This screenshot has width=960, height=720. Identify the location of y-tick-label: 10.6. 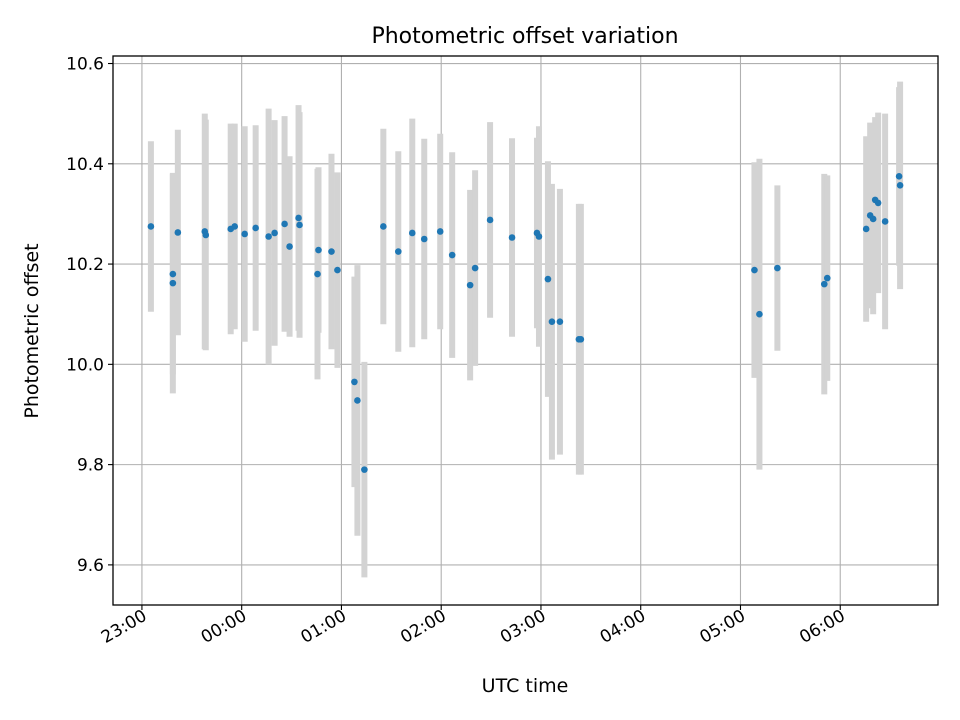
(85, 65).